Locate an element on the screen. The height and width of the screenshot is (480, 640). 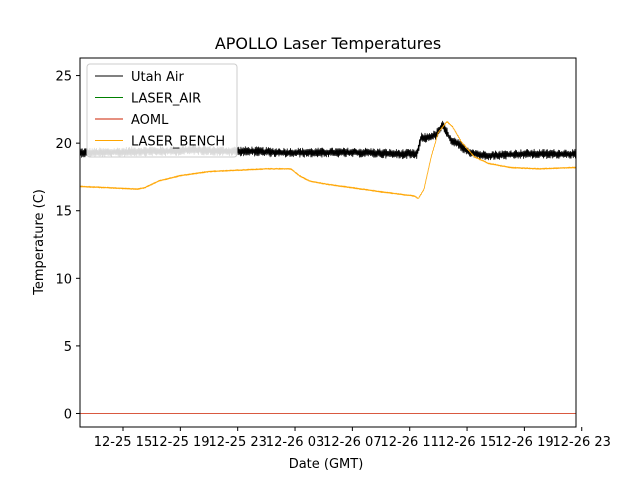
x-tick-label: 12-26 23 is located at coordinates (582, 442).